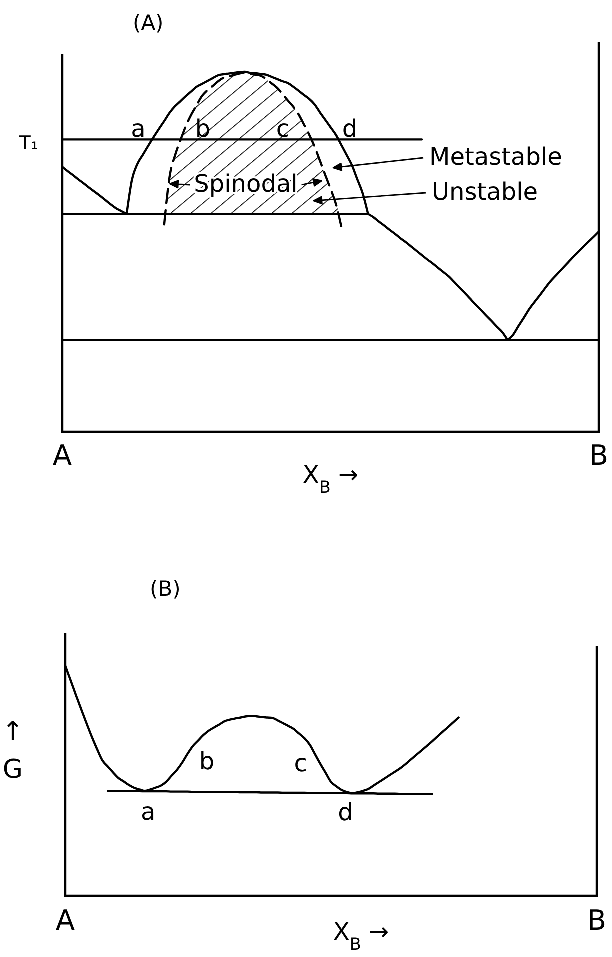  I want to click on chart-title: (A), so click(148, 23).